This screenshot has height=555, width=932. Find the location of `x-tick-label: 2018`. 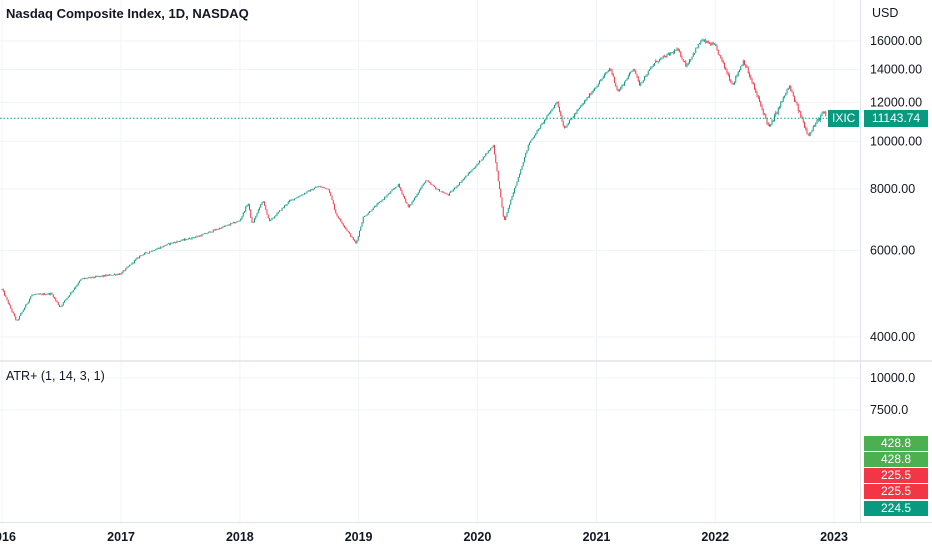

x-tick-label: 2018 is located at coordinates (240, 537).